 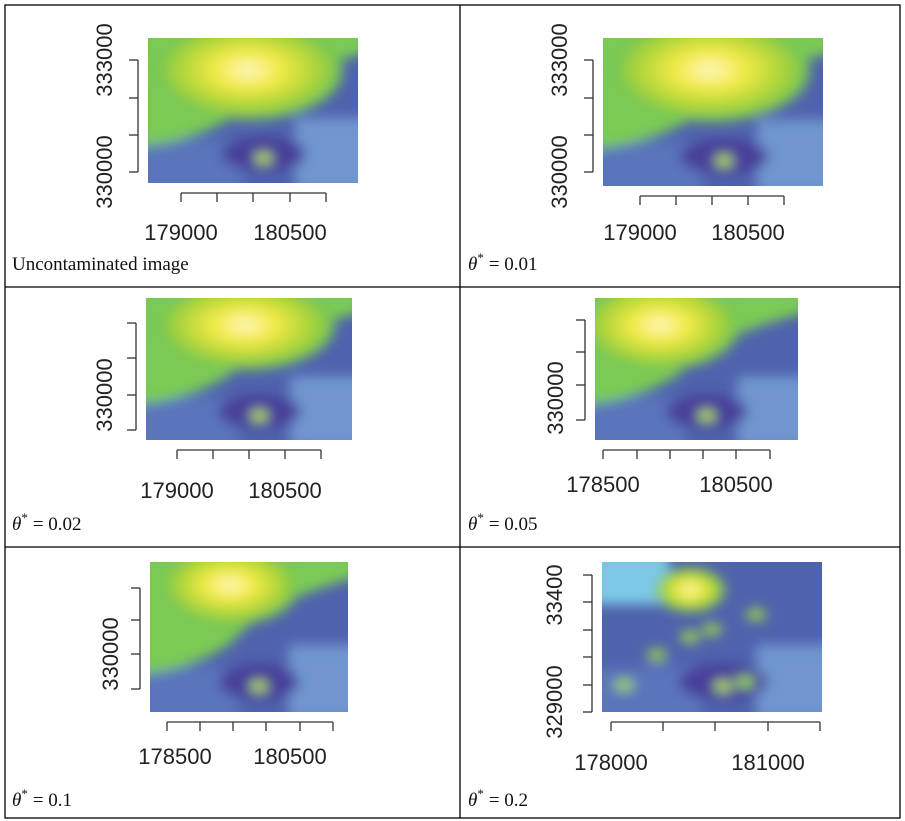 What do you see at coordinates (554, 701) in the screenshot?
I see `y-tick-label: 329000` at bounding box center [554, 701].